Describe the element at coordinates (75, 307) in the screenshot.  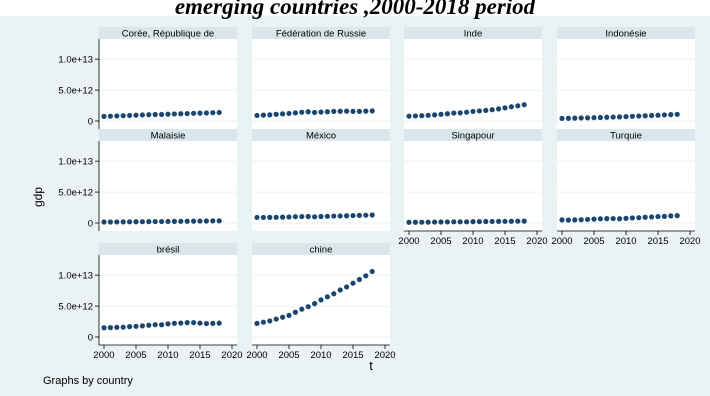
I see `y-tick-label: 5.0e+12` at that location.